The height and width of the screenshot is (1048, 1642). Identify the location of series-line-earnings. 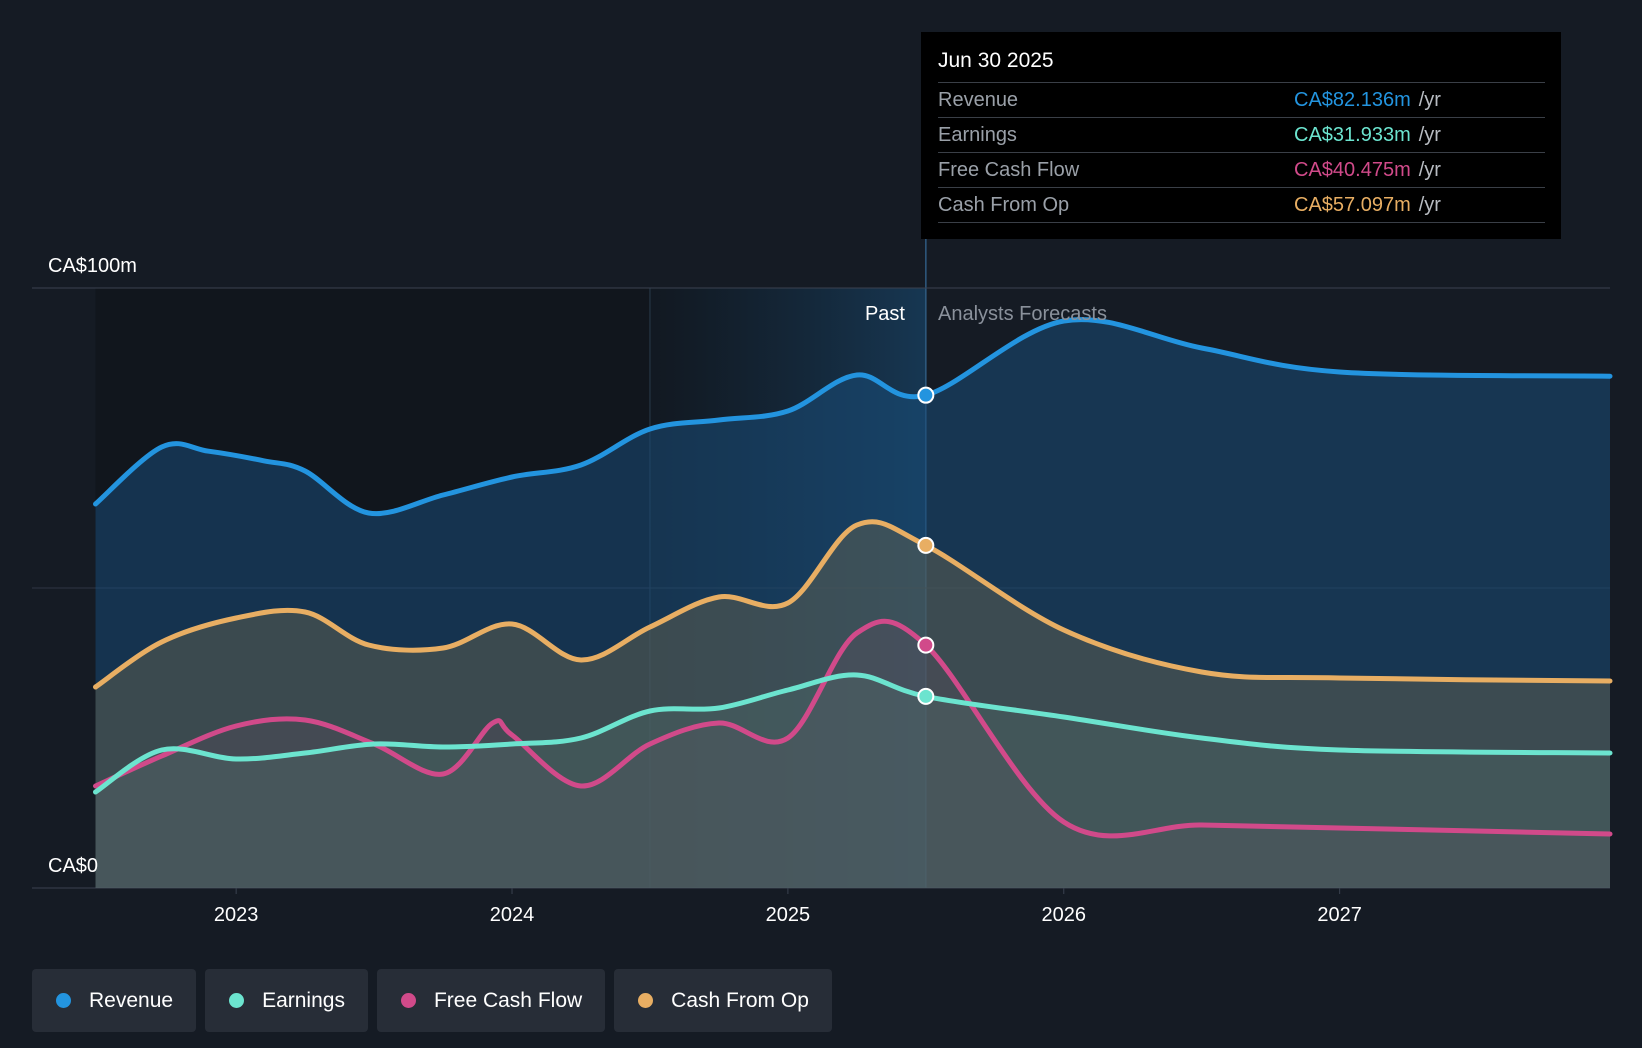
(853, 733).